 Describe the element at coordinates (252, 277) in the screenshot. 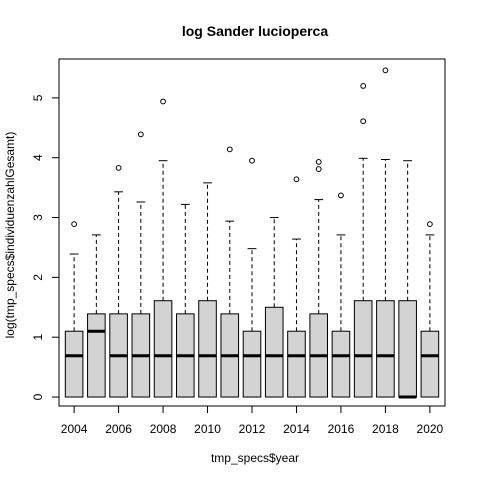

I see `box-2012` at that location.